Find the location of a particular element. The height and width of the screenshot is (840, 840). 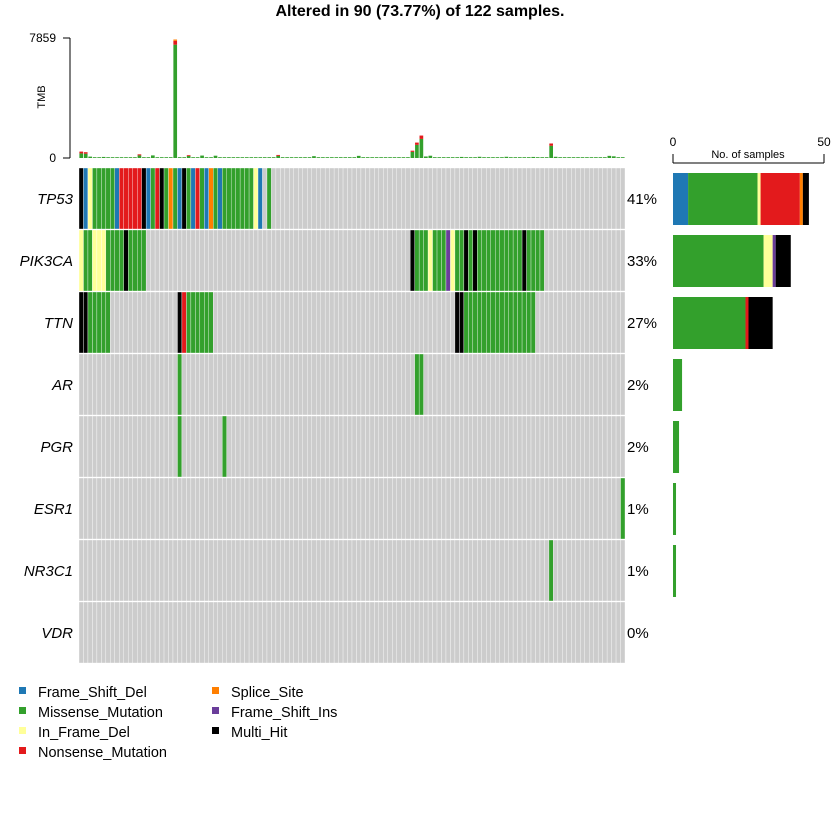

count-bar-segment is located at coordinates (681, 199).